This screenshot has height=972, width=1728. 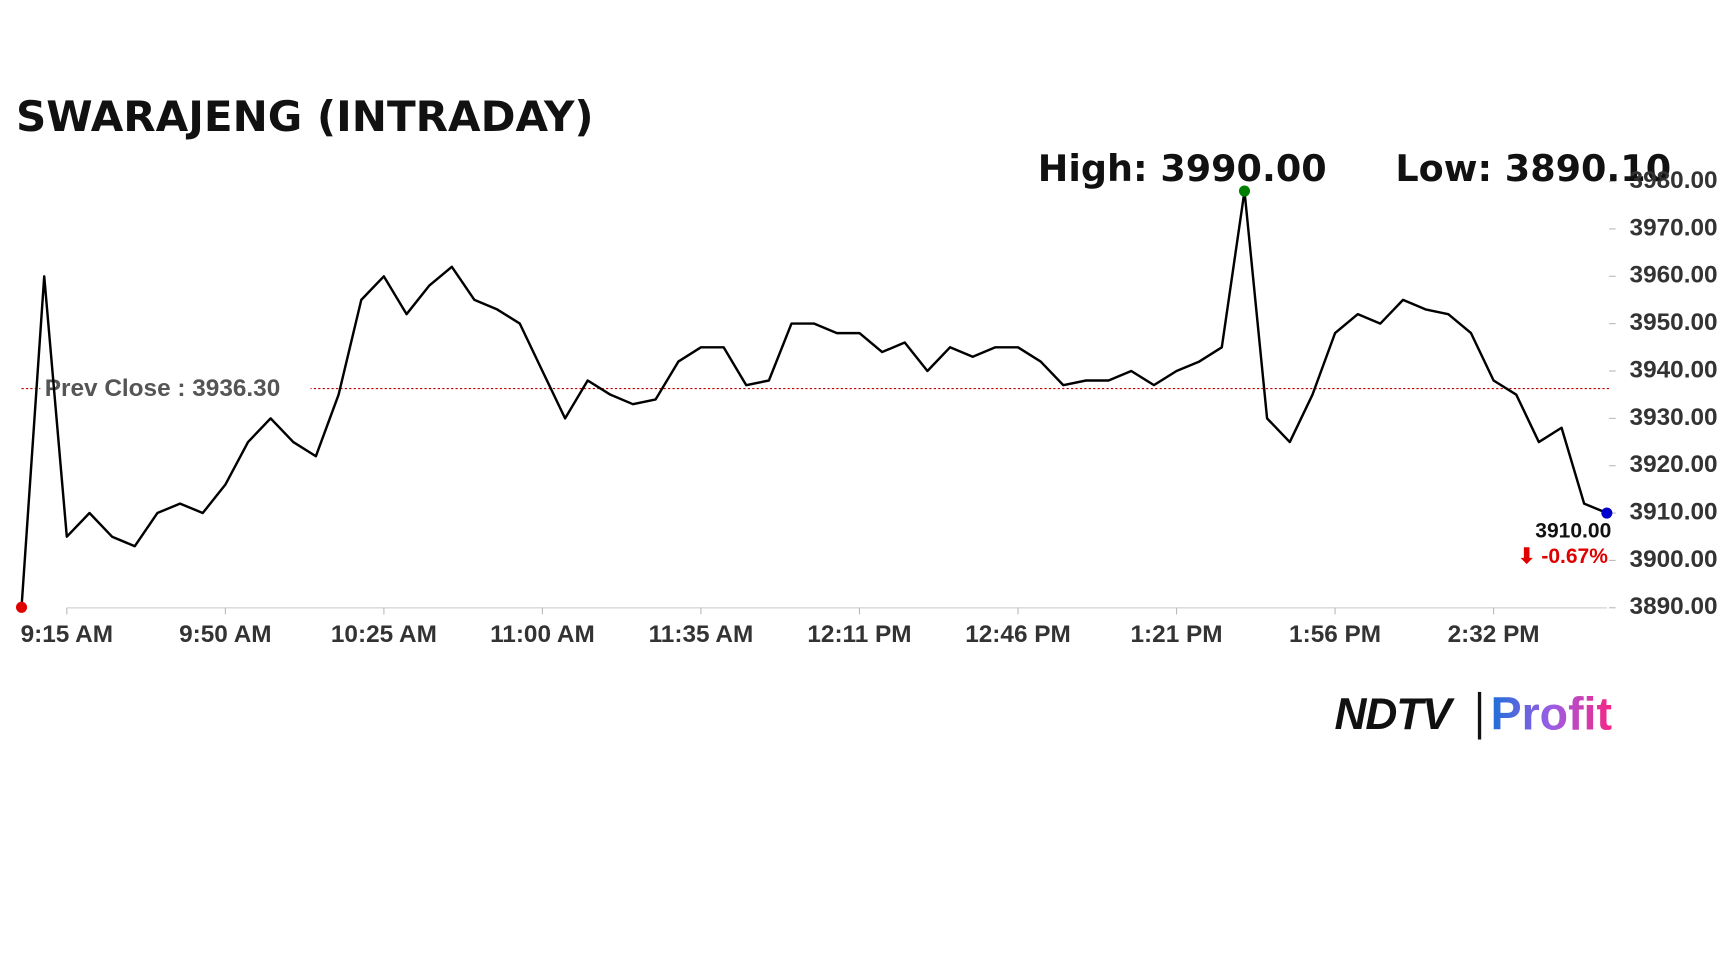 I want to click on y-tick-label: 3940.00, so click(x=1674, y=369).